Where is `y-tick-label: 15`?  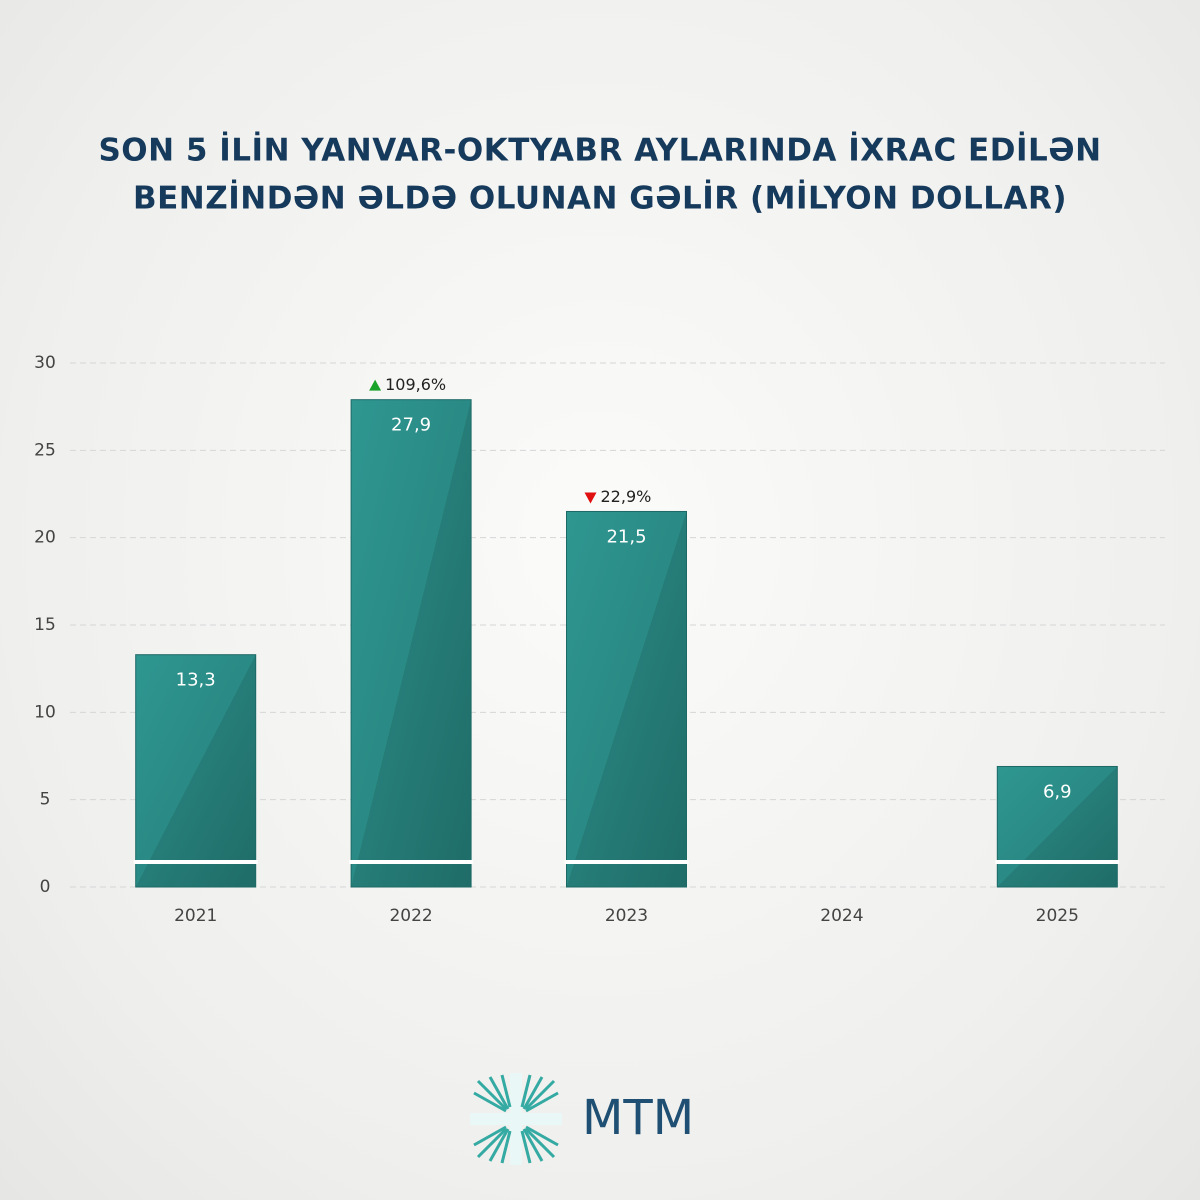
y-tick-label: 15 is located at coordinates (45, 625).